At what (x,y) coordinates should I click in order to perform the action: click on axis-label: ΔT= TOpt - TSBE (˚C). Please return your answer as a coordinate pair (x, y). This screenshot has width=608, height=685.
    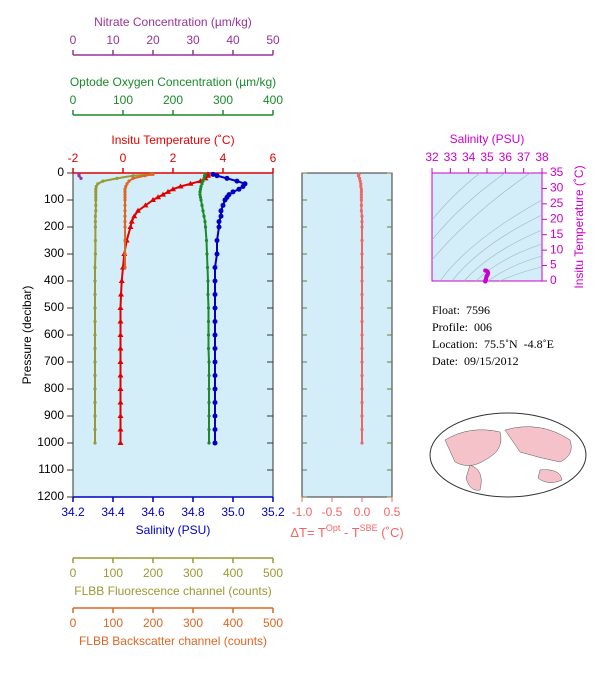
    Looking at the image, I should click on (346, 531).